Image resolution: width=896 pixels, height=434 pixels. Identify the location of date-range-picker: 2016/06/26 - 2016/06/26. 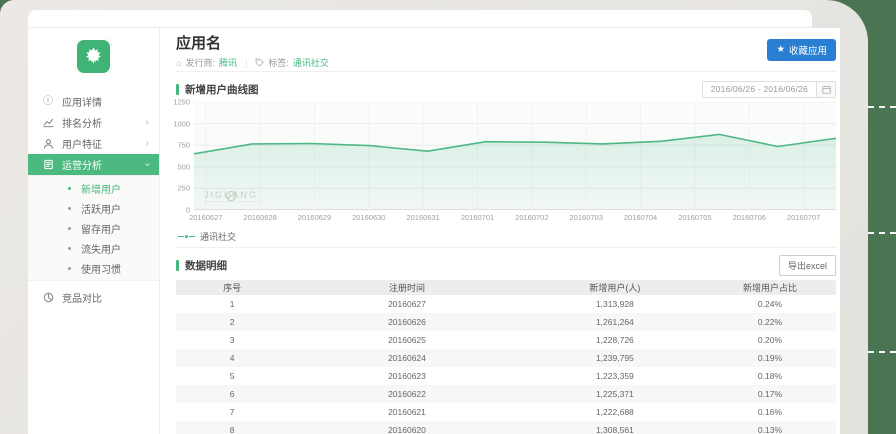
(768, 89).